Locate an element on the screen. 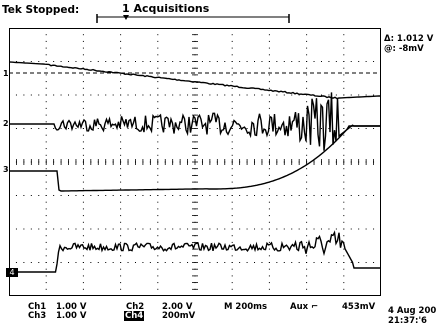 This screenshot has width=447, height=329. timebase: M 200ms is located at coordinates (246, 307).